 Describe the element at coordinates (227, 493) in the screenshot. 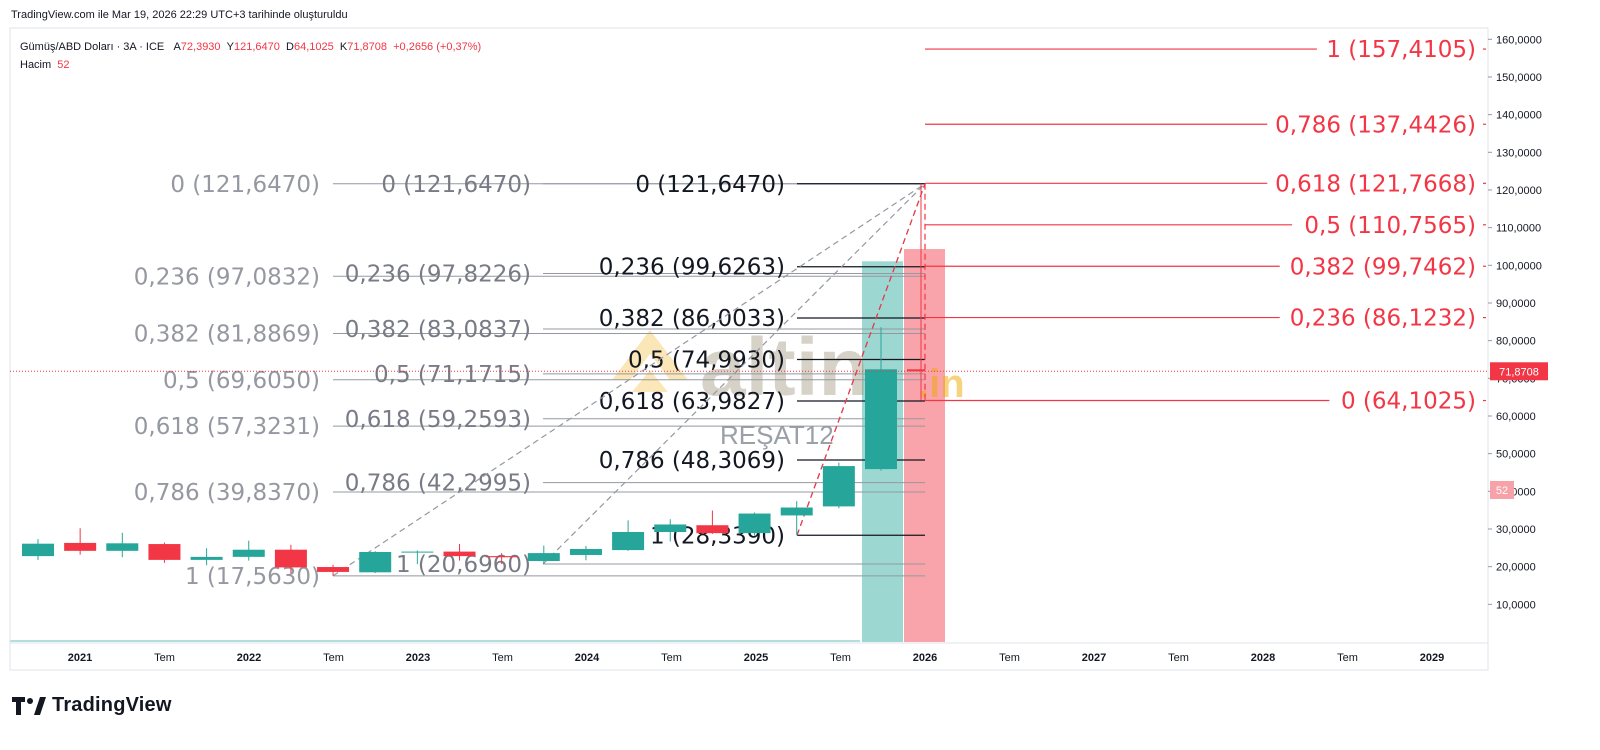

I see `fib-level-label: 0,786 (39,8370)` at that location.